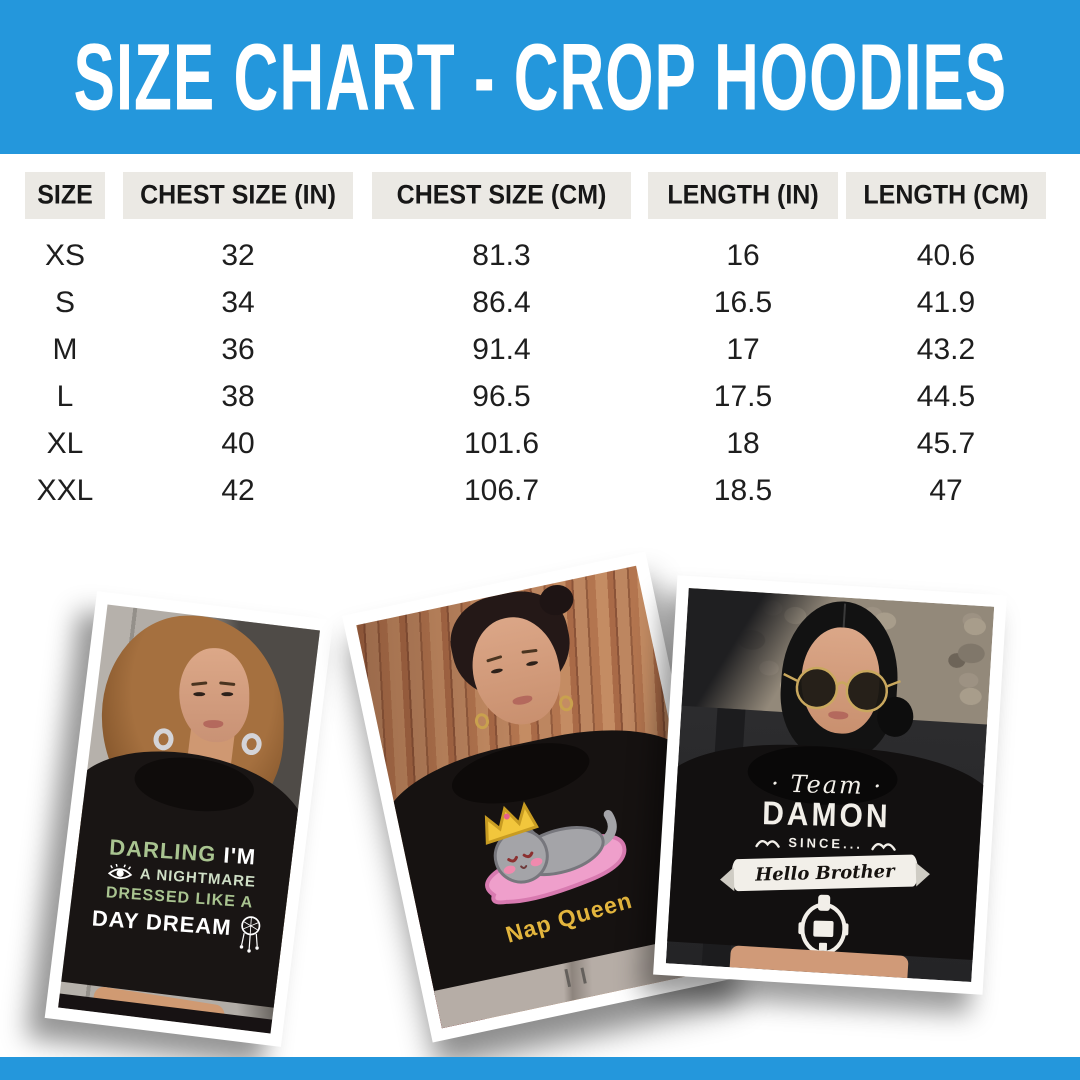 This screenshot has width=1080, height=1080. What do you see at coordinates (214, 695) in the screenshot?
I see `model-face` at bounding box center [214, 695].